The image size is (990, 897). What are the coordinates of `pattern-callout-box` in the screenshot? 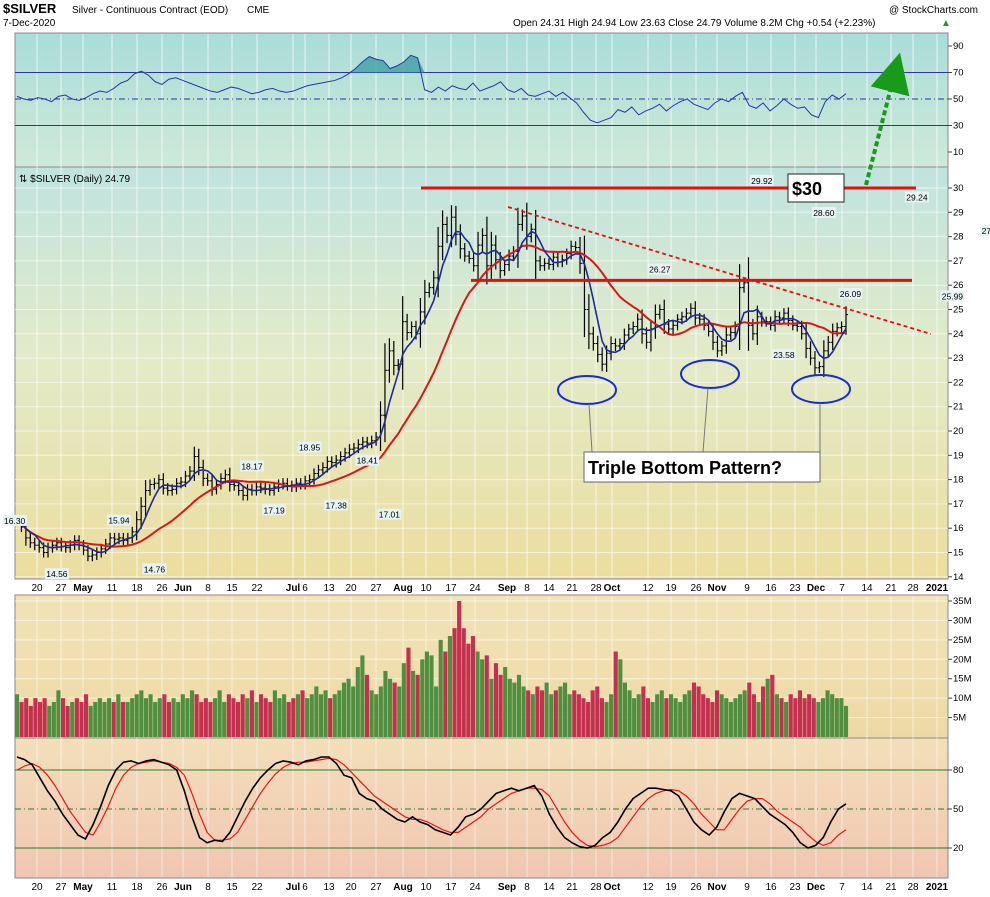 It's located at (702, 467).